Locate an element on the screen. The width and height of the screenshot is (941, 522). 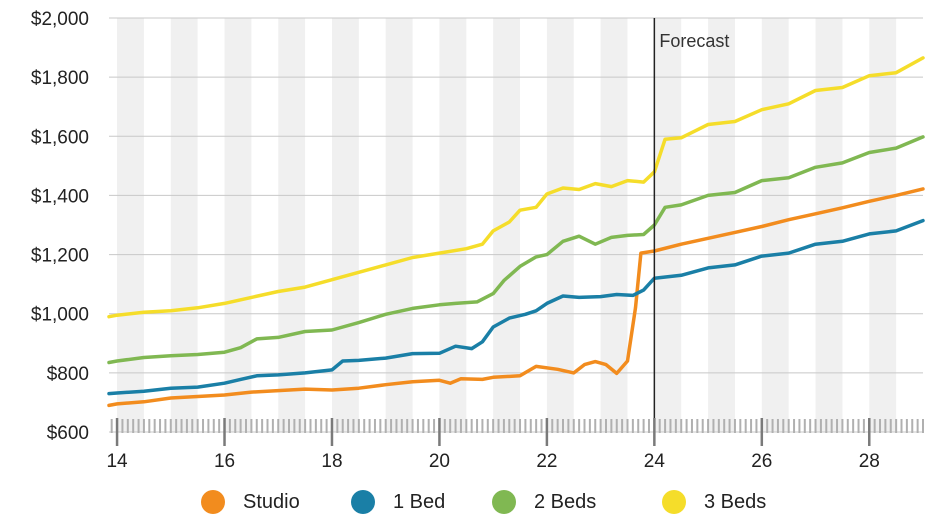
x-tick-label: 16 is located at coordinates (224, 461).